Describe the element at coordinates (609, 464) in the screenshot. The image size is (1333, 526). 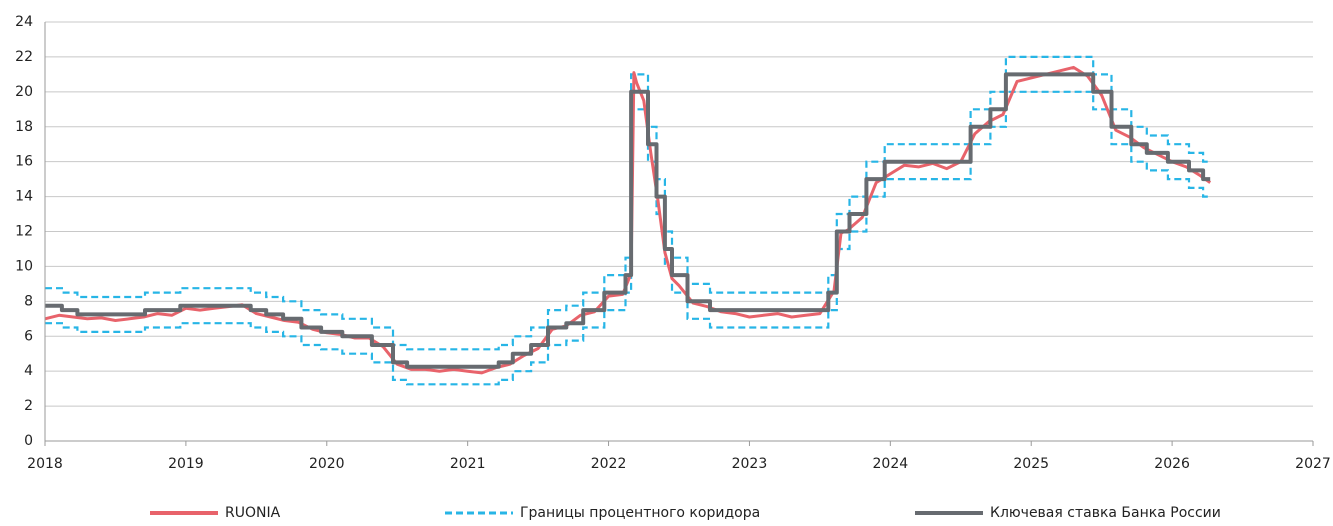
I see `x-tick-label: 2022` at that location.